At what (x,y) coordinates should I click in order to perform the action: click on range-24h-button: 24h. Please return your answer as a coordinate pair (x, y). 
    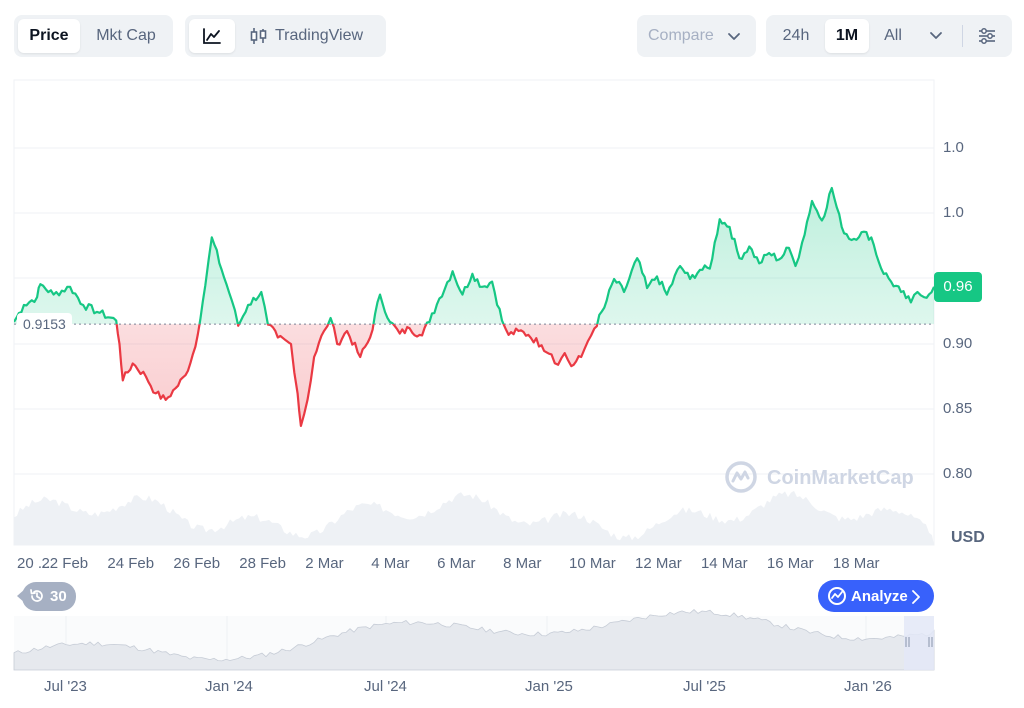
    Looking at the image, I should click on (796, 35).